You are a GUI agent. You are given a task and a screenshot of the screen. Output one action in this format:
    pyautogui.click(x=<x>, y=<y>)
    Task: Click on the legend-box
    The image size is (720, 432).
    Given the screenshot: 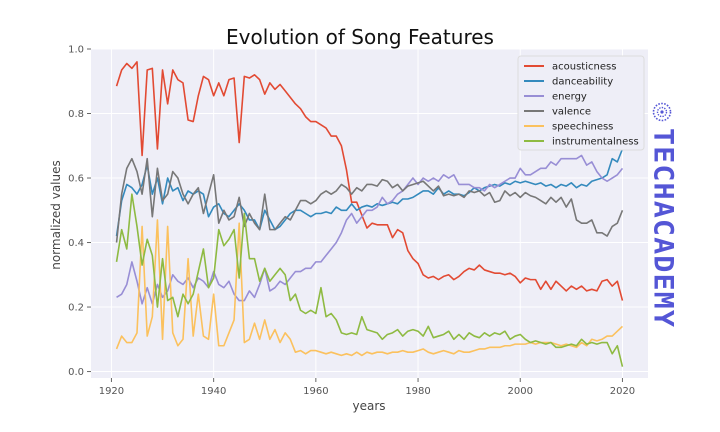 What is the action you would take?
    pyautogui.click(x=581, y=103)
    